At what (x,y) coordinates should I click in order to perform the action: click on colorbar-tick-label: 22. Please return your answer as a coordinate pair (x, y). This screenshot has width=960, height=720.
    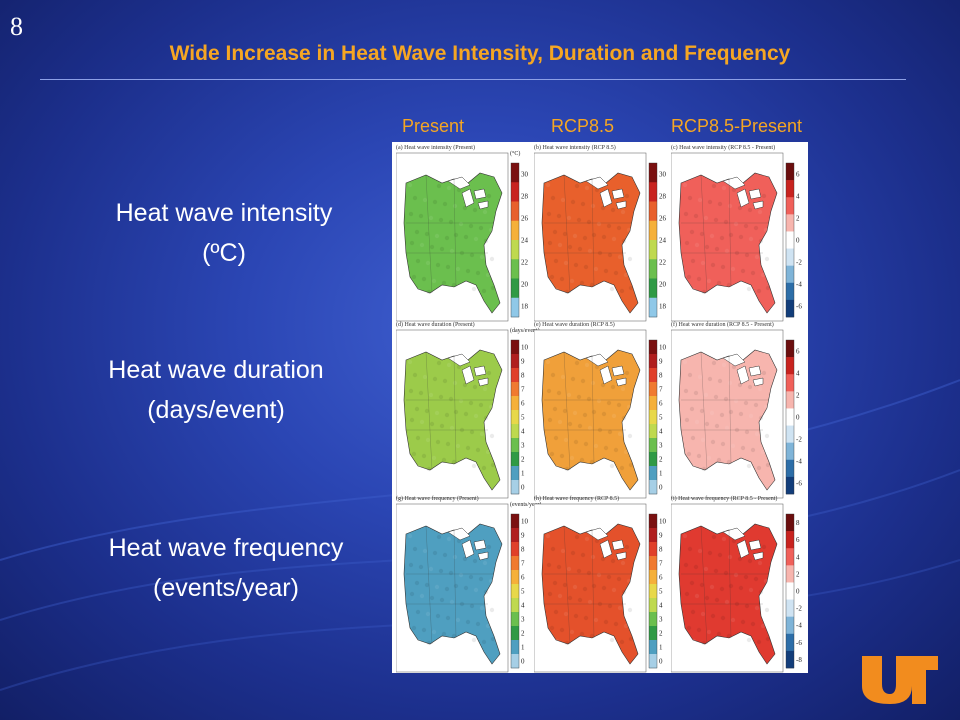
    Looking at the image, I should click on (663, 263).